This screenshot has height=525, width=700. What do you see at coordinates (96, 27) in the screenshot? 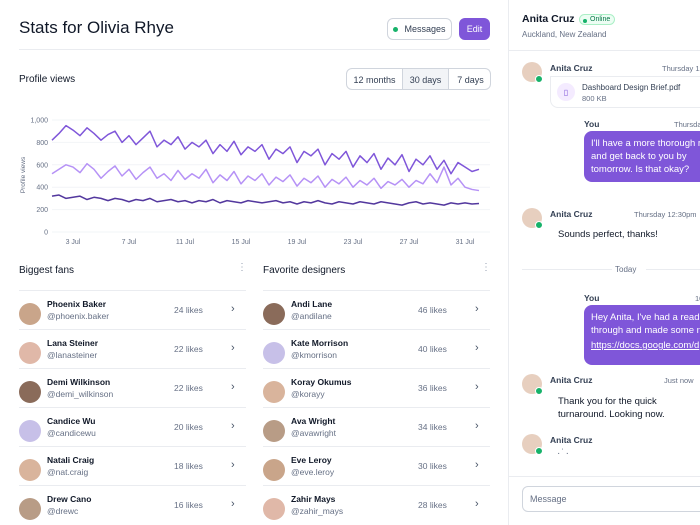
I see `page-title: Stats for Olivia Rhye` at bounding box center [96, 27].